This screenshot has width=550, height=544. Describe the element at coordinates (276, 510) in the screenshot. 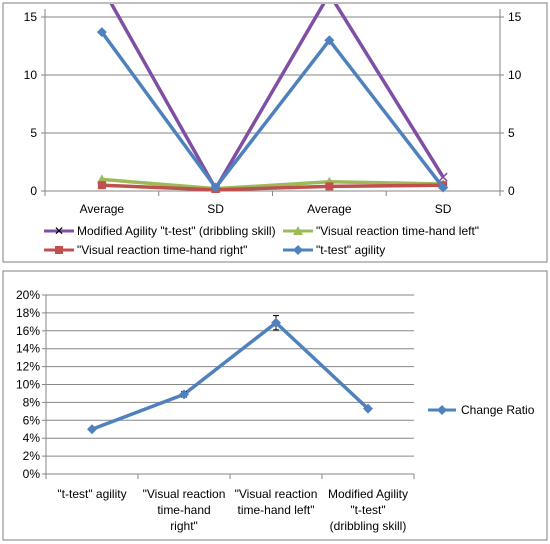

I see `x-tick-label-line: time-hand left"` at that location.